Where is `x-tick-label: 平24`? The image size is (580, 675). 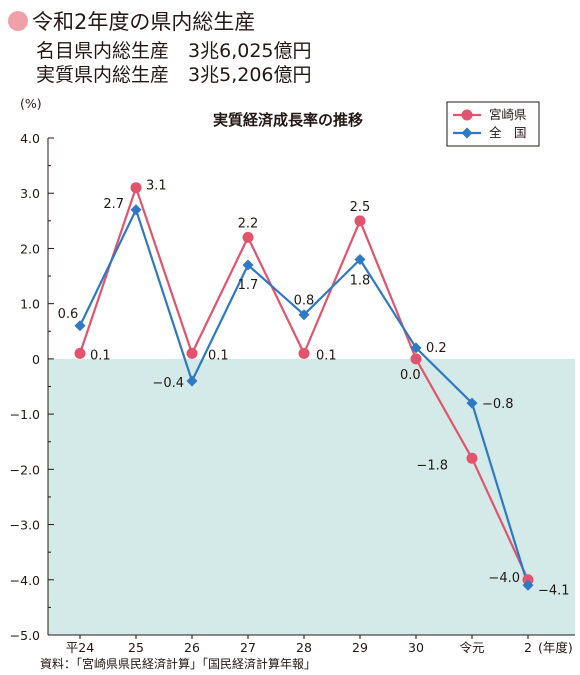 x-tick-label: 平24 is located at coordinates (80, 647).